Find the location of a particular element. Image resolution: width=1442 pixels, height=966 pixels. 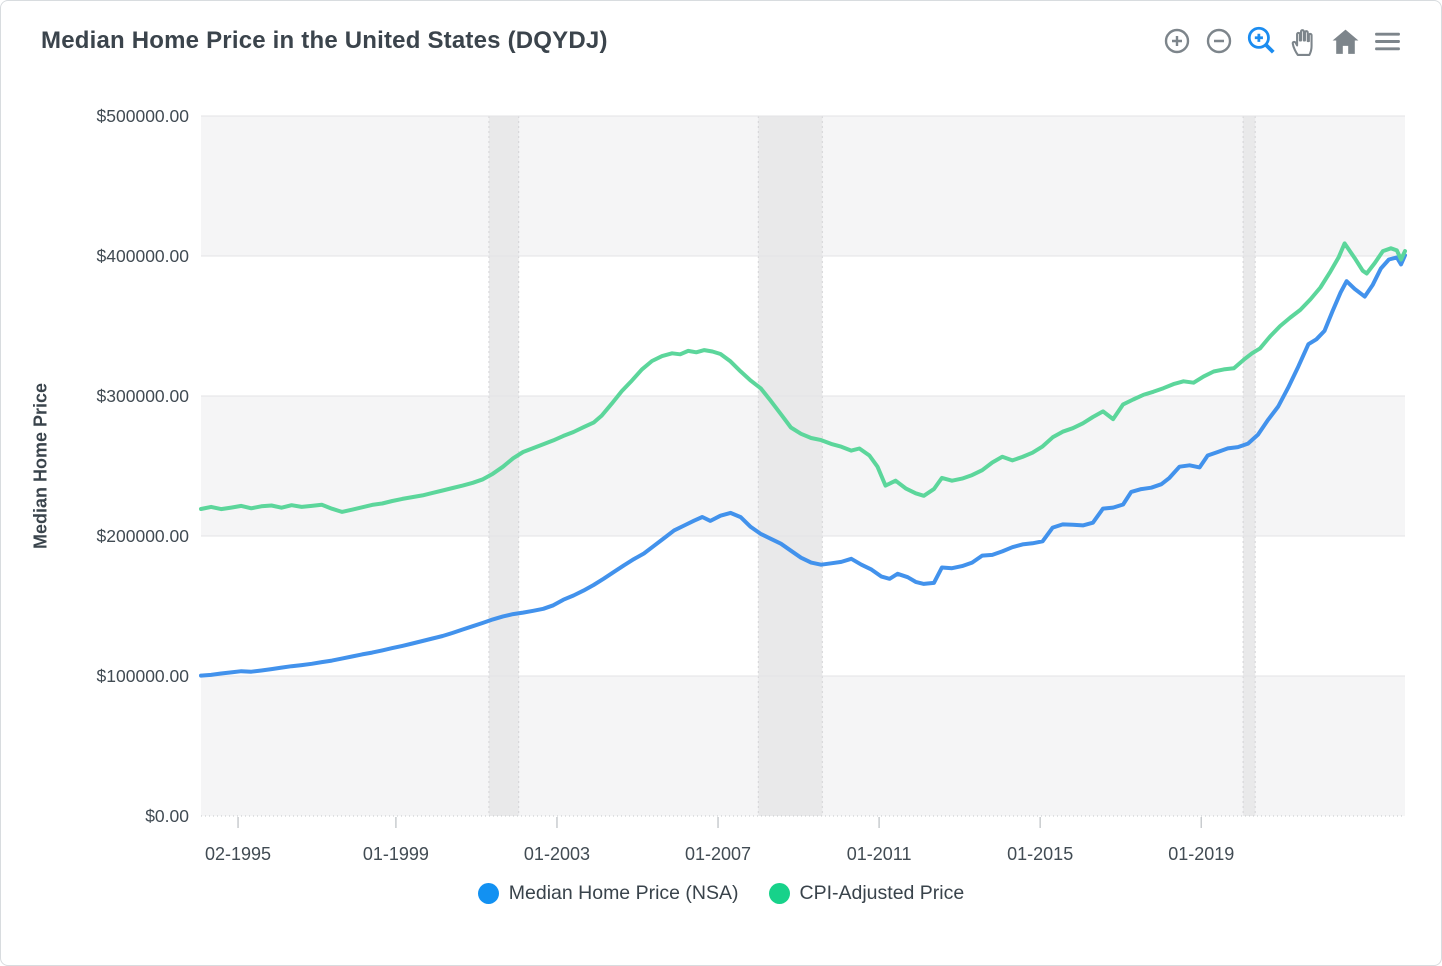

svg-text: 01-2011 is located at coordinates (879, 854).